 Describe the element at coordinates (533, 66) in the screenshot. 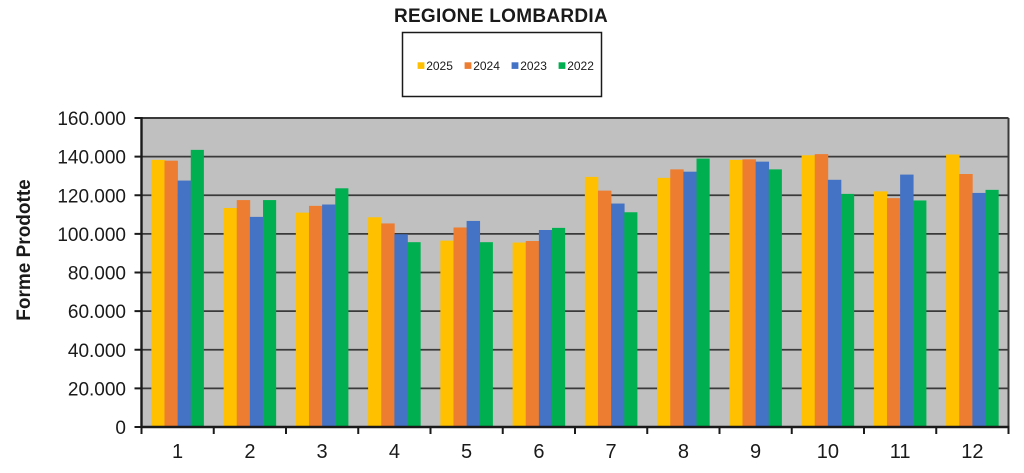

I see `svg-text: 2023` at that location.